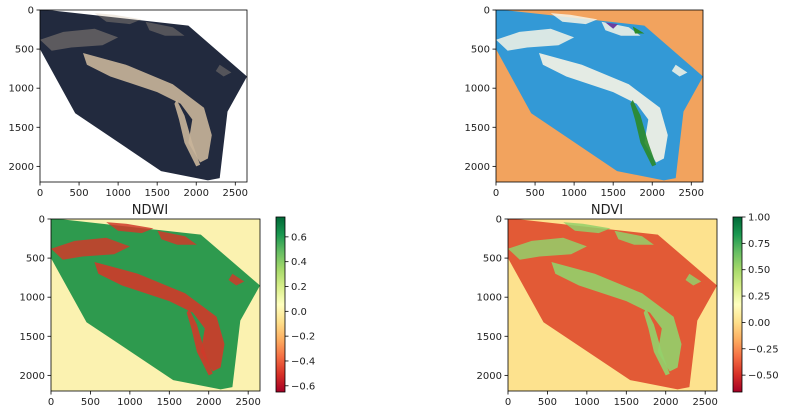 The height and width of the screenshot is (415, 786). What do you see at coordinates (303, 337) in the screenshot?
I see `colorbar-tick-label: −0.2` at bounding box center [303, 337].